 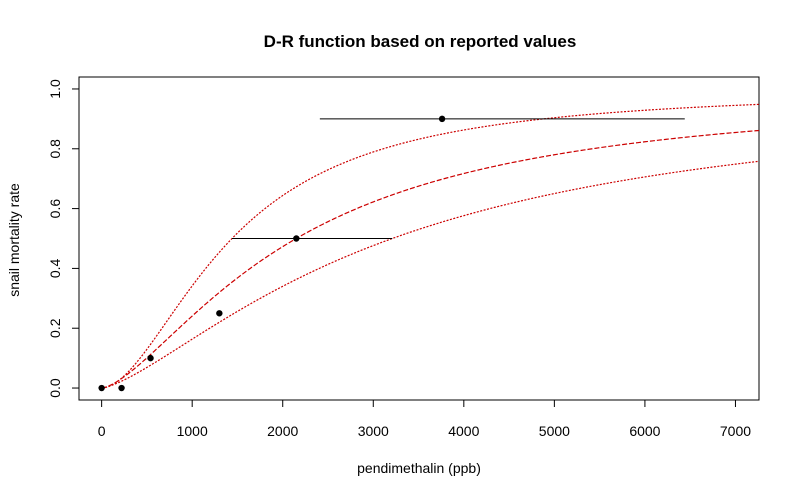 What do you see at coordinates (63, 238) in the screenshot?
I see `y-axis: 0.0 0.2 0.4 0.6 0.8 1.0` at bounding box center [63, 238].